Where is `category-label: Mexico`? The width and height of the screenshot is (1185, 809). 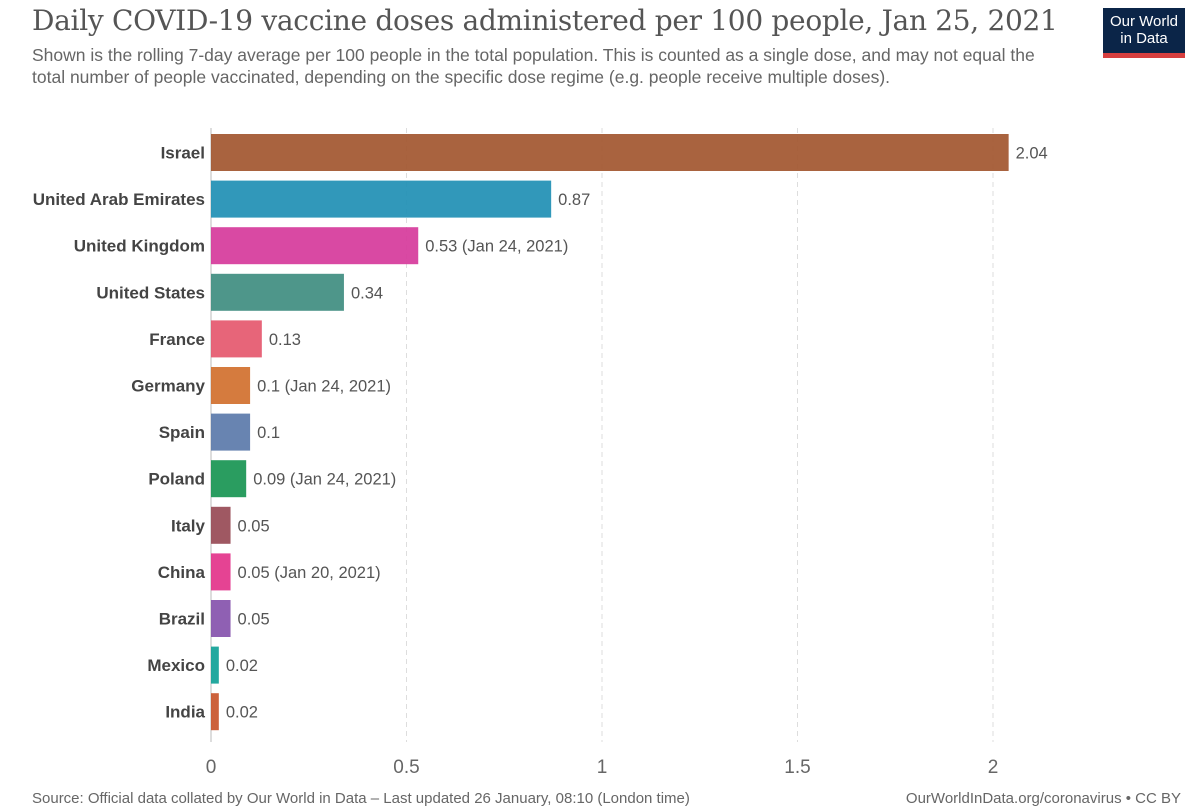
category-label: Mexico is located at coordinates (176, 665).